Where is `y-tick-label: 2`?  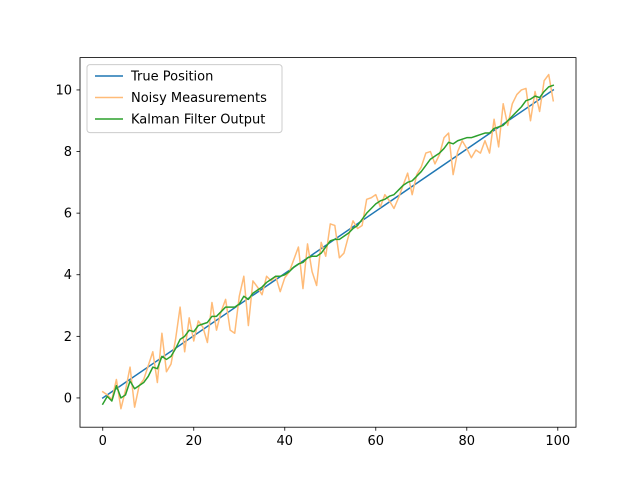 y-tick-label: 2 is located at coordinates (68, 337).